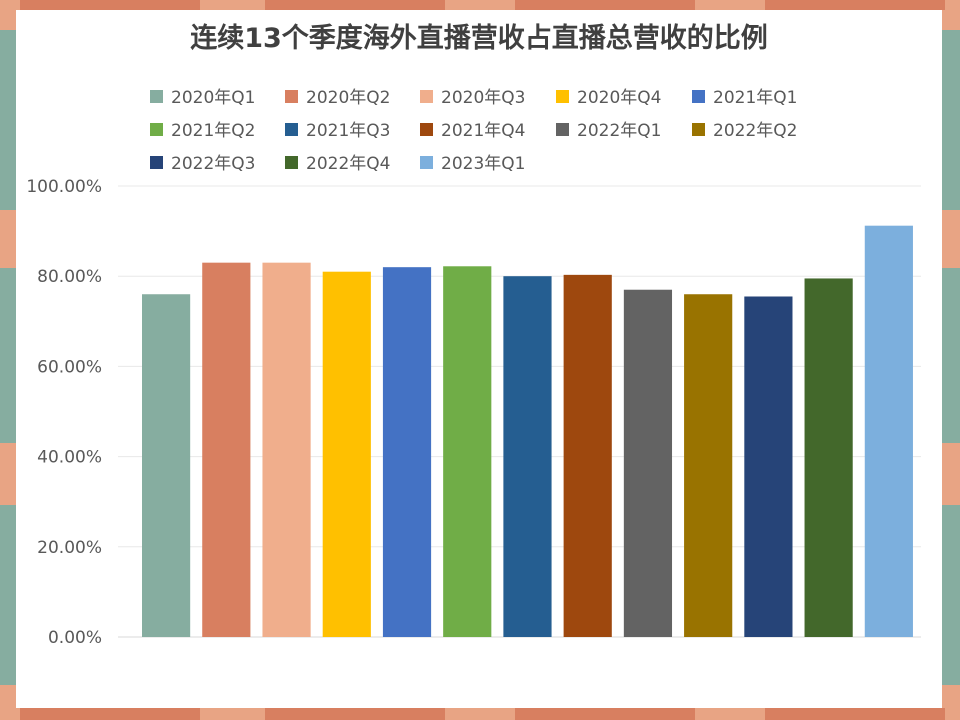 The height and width of the screenshot is (720, 960). What do you see at coordinates (768, 466) in the screenshot?
I see `bar-2022年Q3` at bounding box center [768, 466].